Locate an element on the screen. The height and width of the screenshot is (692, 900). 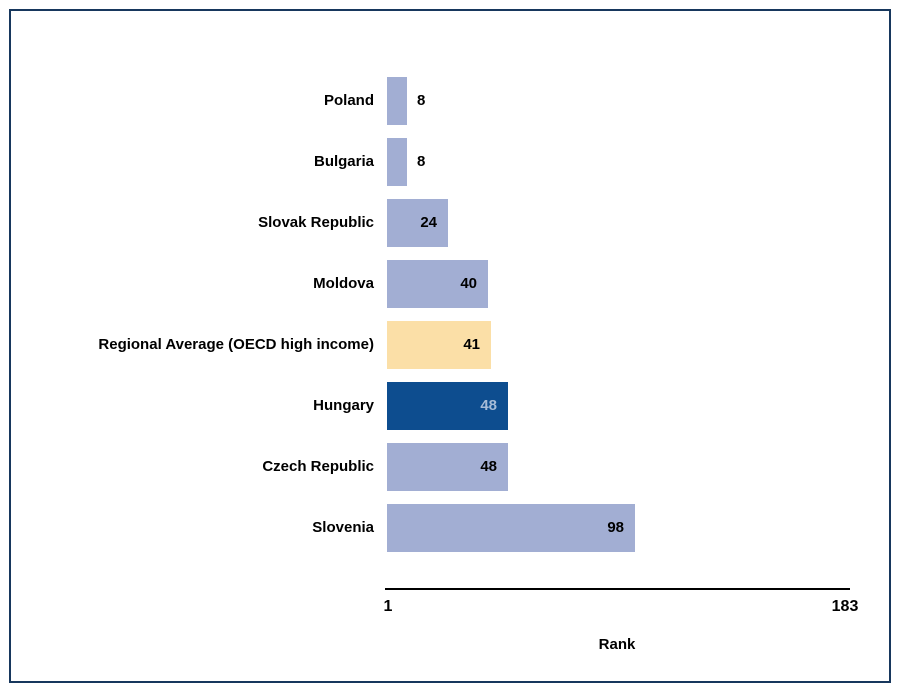
value-label: 40 is located at coordinates (468, 283).